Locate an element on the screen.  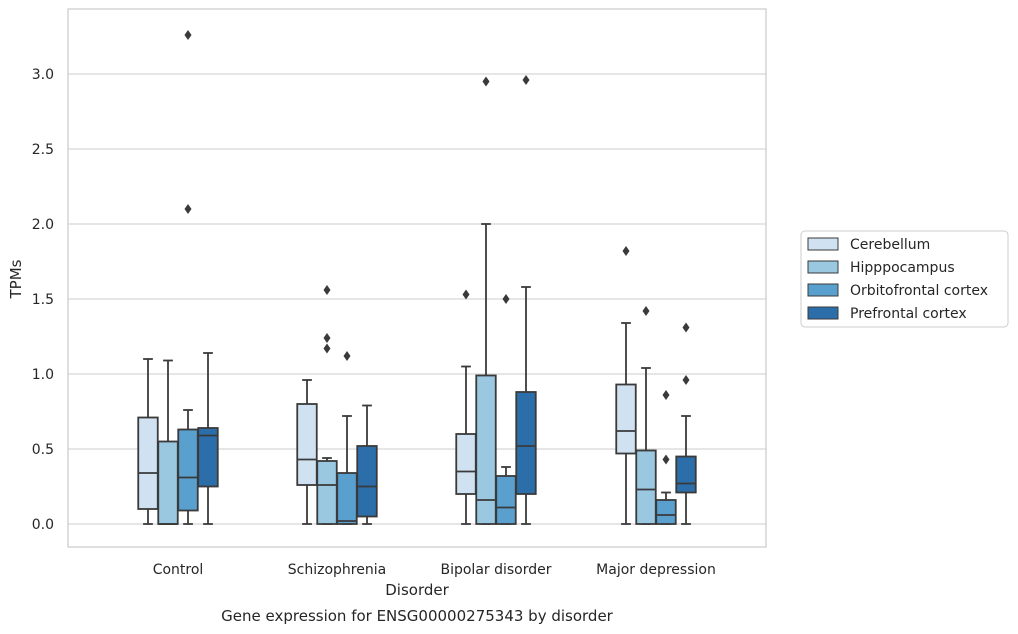
y-tick-label: 1.5 is located at coordinates (43, 300).